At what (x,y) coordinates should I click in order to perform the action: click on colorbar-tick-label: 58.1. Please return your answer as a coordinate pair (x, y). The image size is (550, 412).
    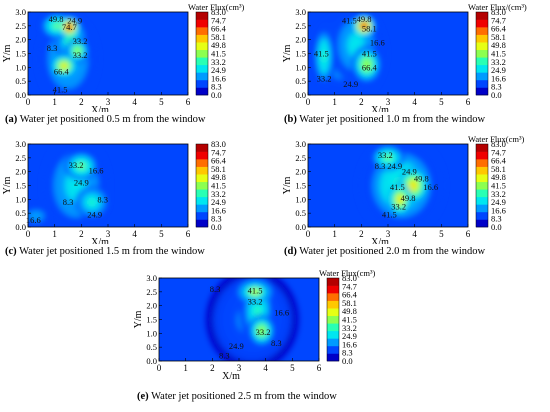
    Looking at the image, I should click on (498, 37).